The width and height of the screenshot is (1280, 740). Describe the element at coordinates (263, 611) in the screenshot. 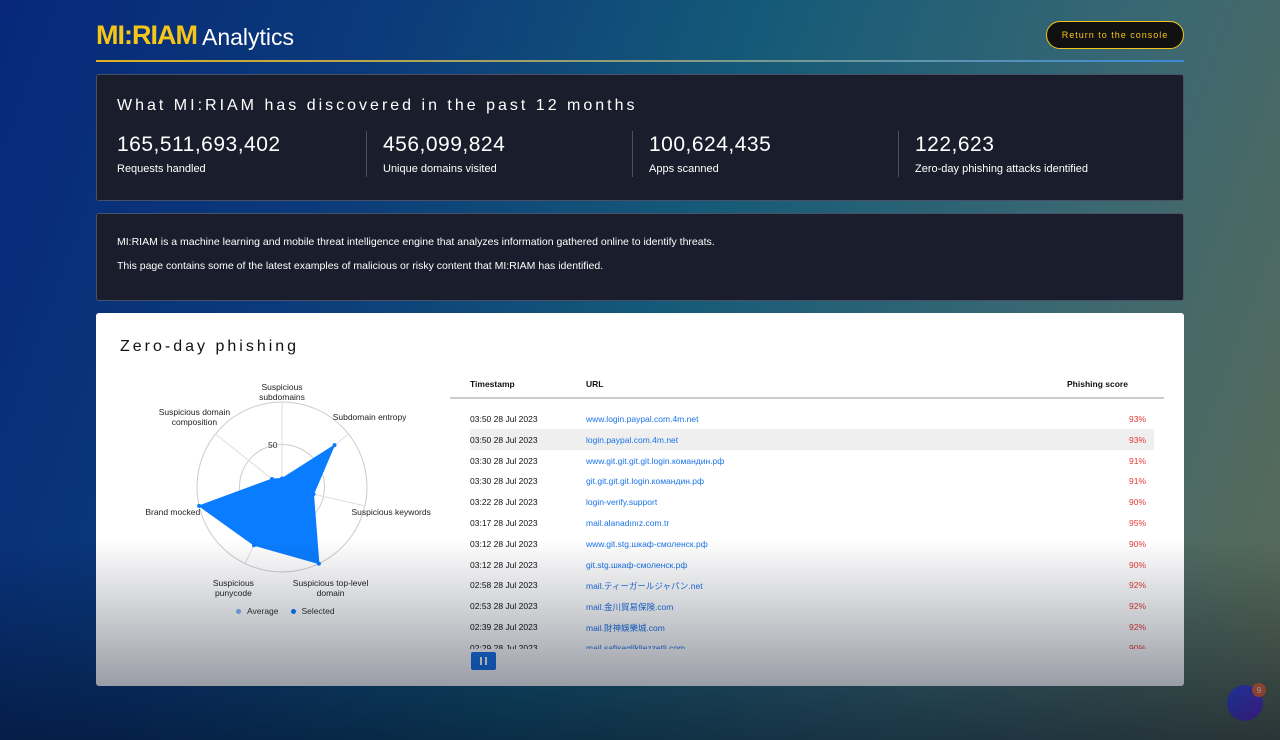

I see `legend-label: Average` at that location.